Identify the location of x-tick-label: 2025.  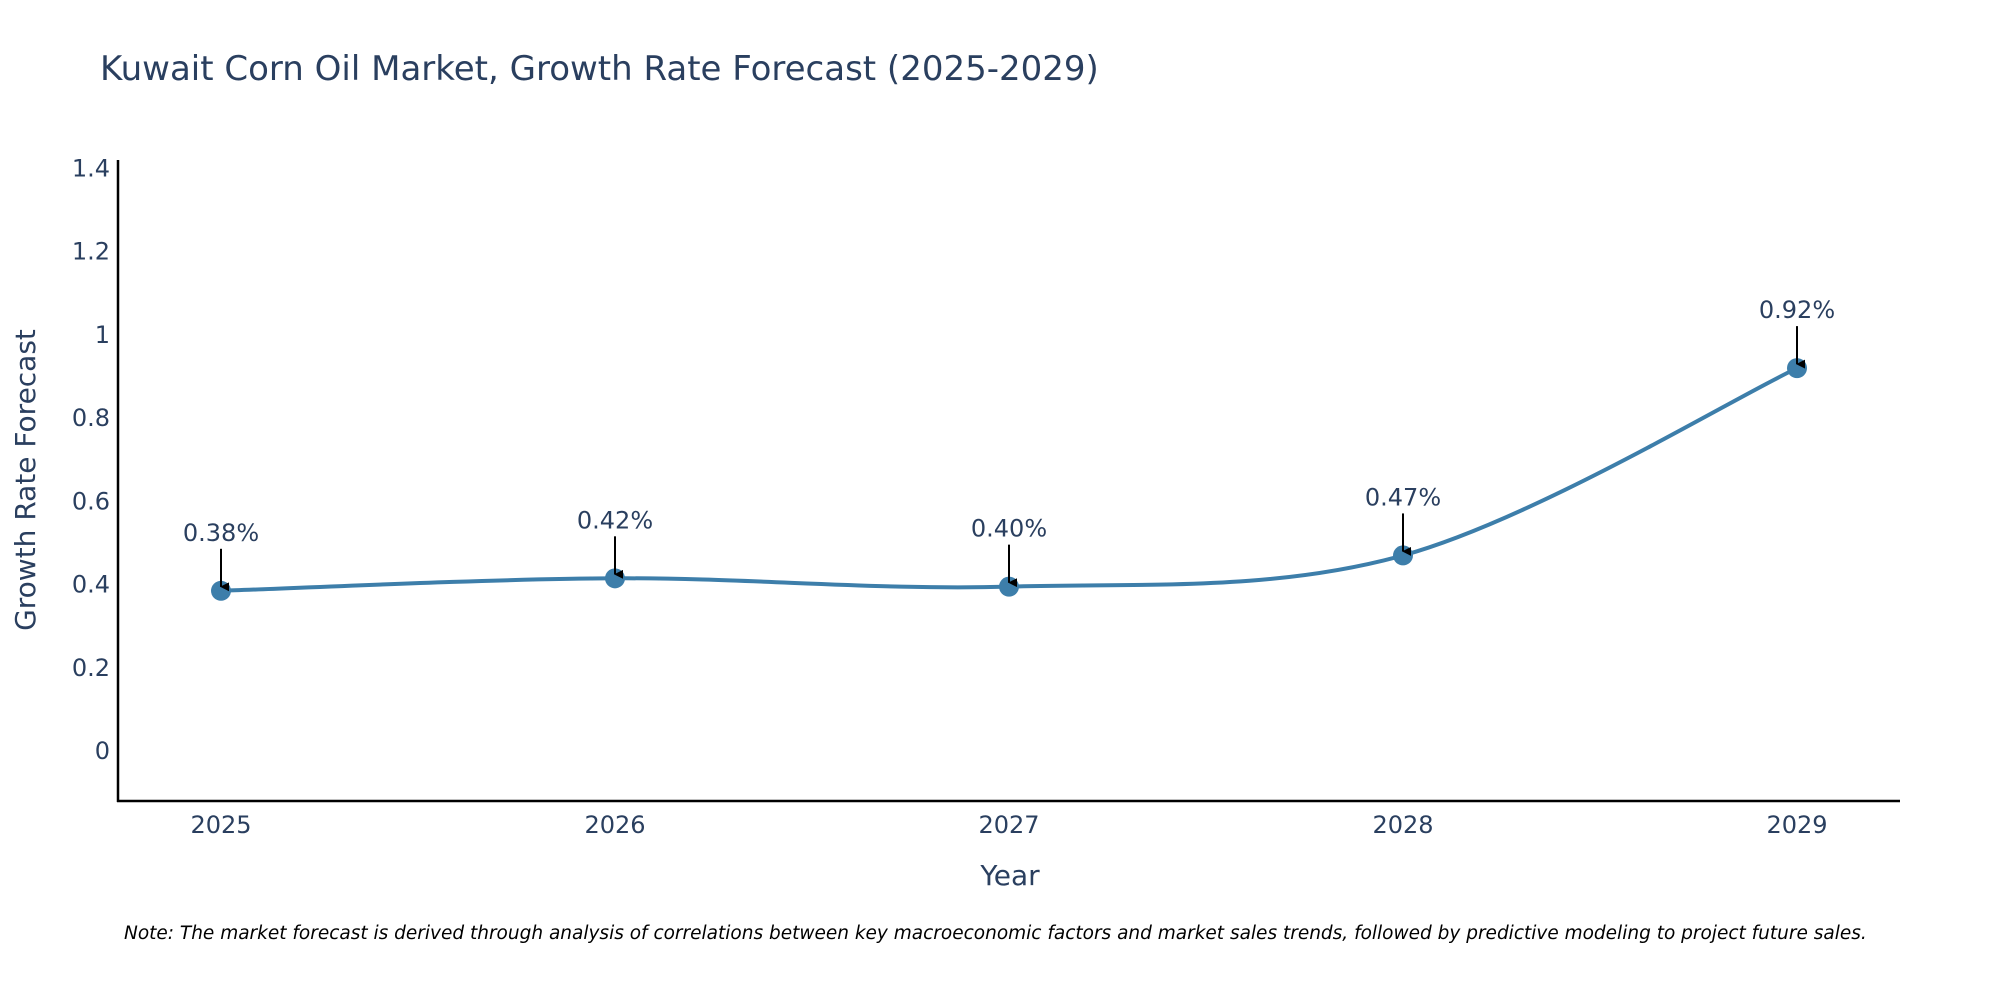
(220, 825).